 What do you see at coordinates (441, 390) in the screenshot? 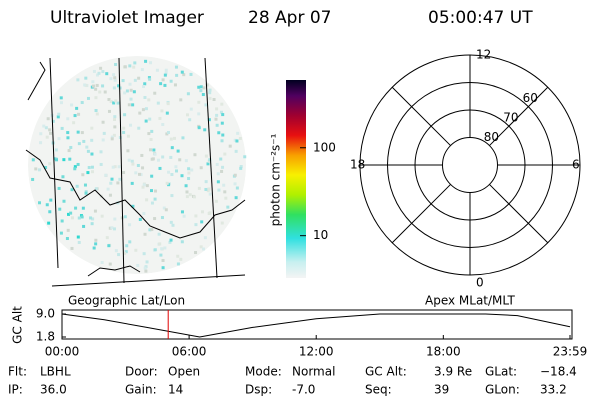
I see `field-value: 39` at bounding box center [441, 390].